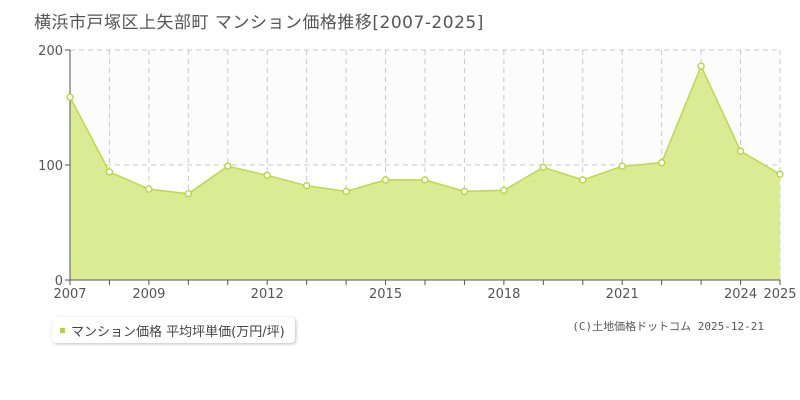 The height and width of the screenshot is (400, 800). I want to click on x-tick-label: 2007, so click(69, 294).